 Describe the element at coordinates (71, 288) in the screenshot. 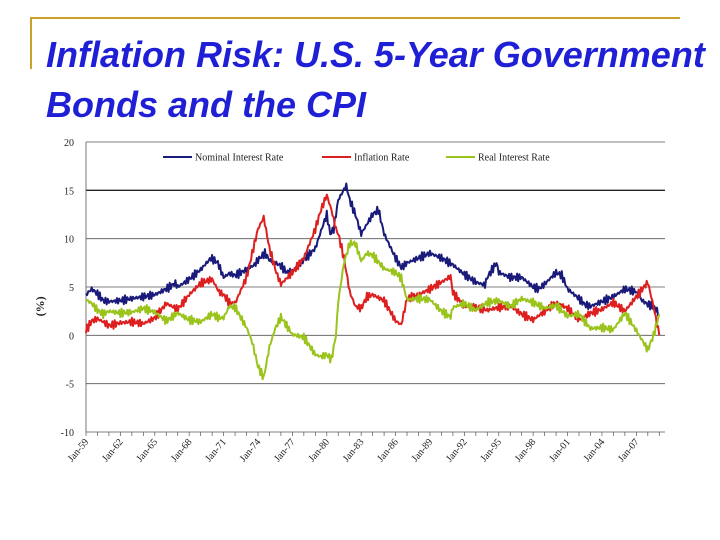

I see `y-tick-label: 5` at that location.